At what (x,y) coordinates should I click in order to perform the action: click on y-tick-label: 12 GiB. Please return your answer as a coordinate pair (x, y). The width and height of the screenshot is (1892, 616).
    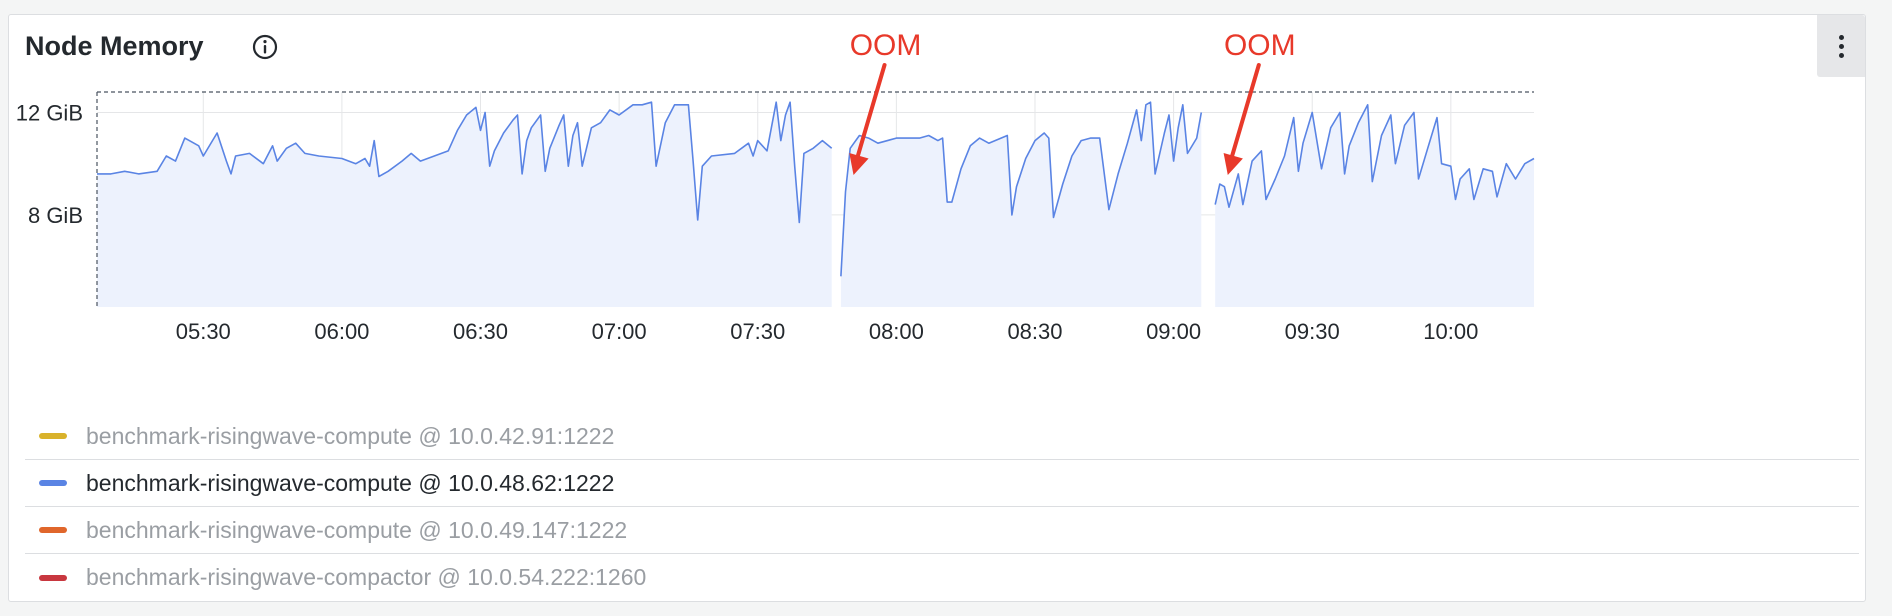
    Looking at the image, I should click on (49, 112).